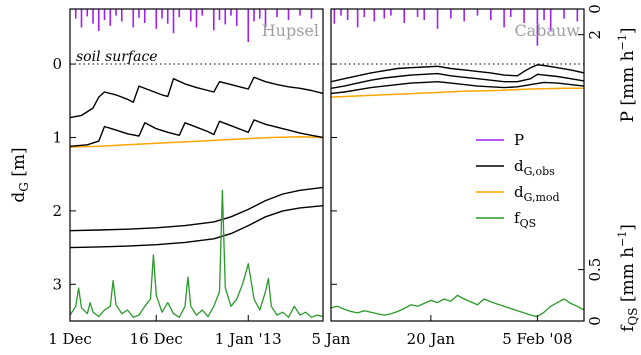 This screenshot has height=355, width=641. What do you see at coordinates (20, 174) in the screenshot?
I see `y-axis-label: dG [m]` at bounding box center [20, 174].